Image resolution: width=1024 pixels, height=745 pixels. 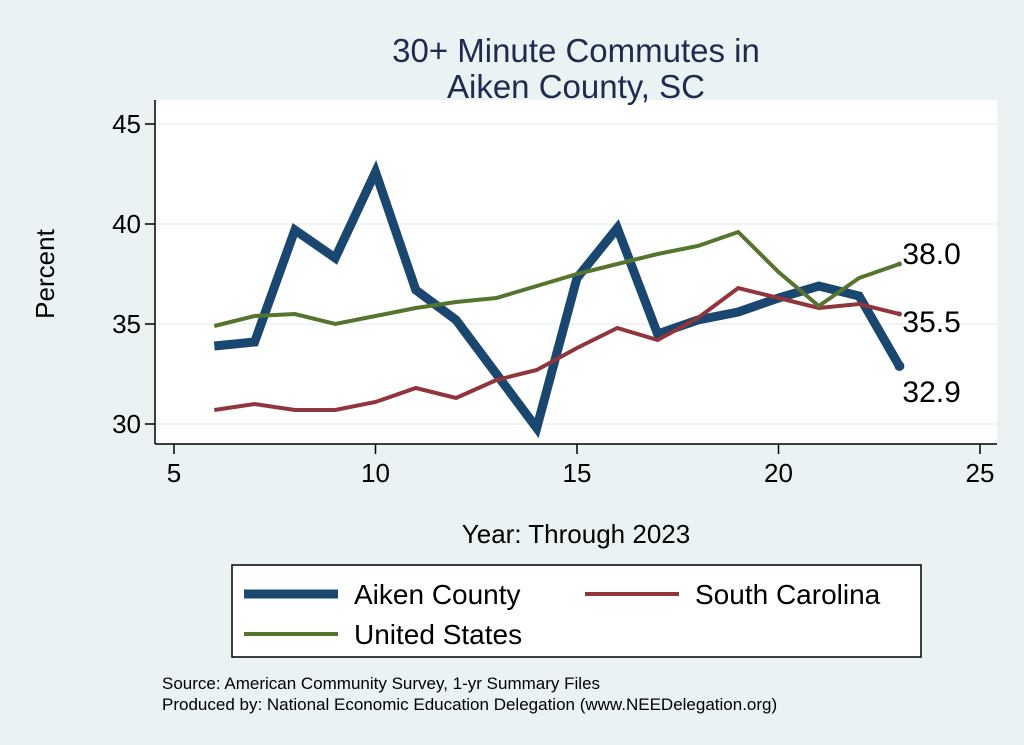 I want to click on x-tick-label: 20, so click(x=778, y=473).